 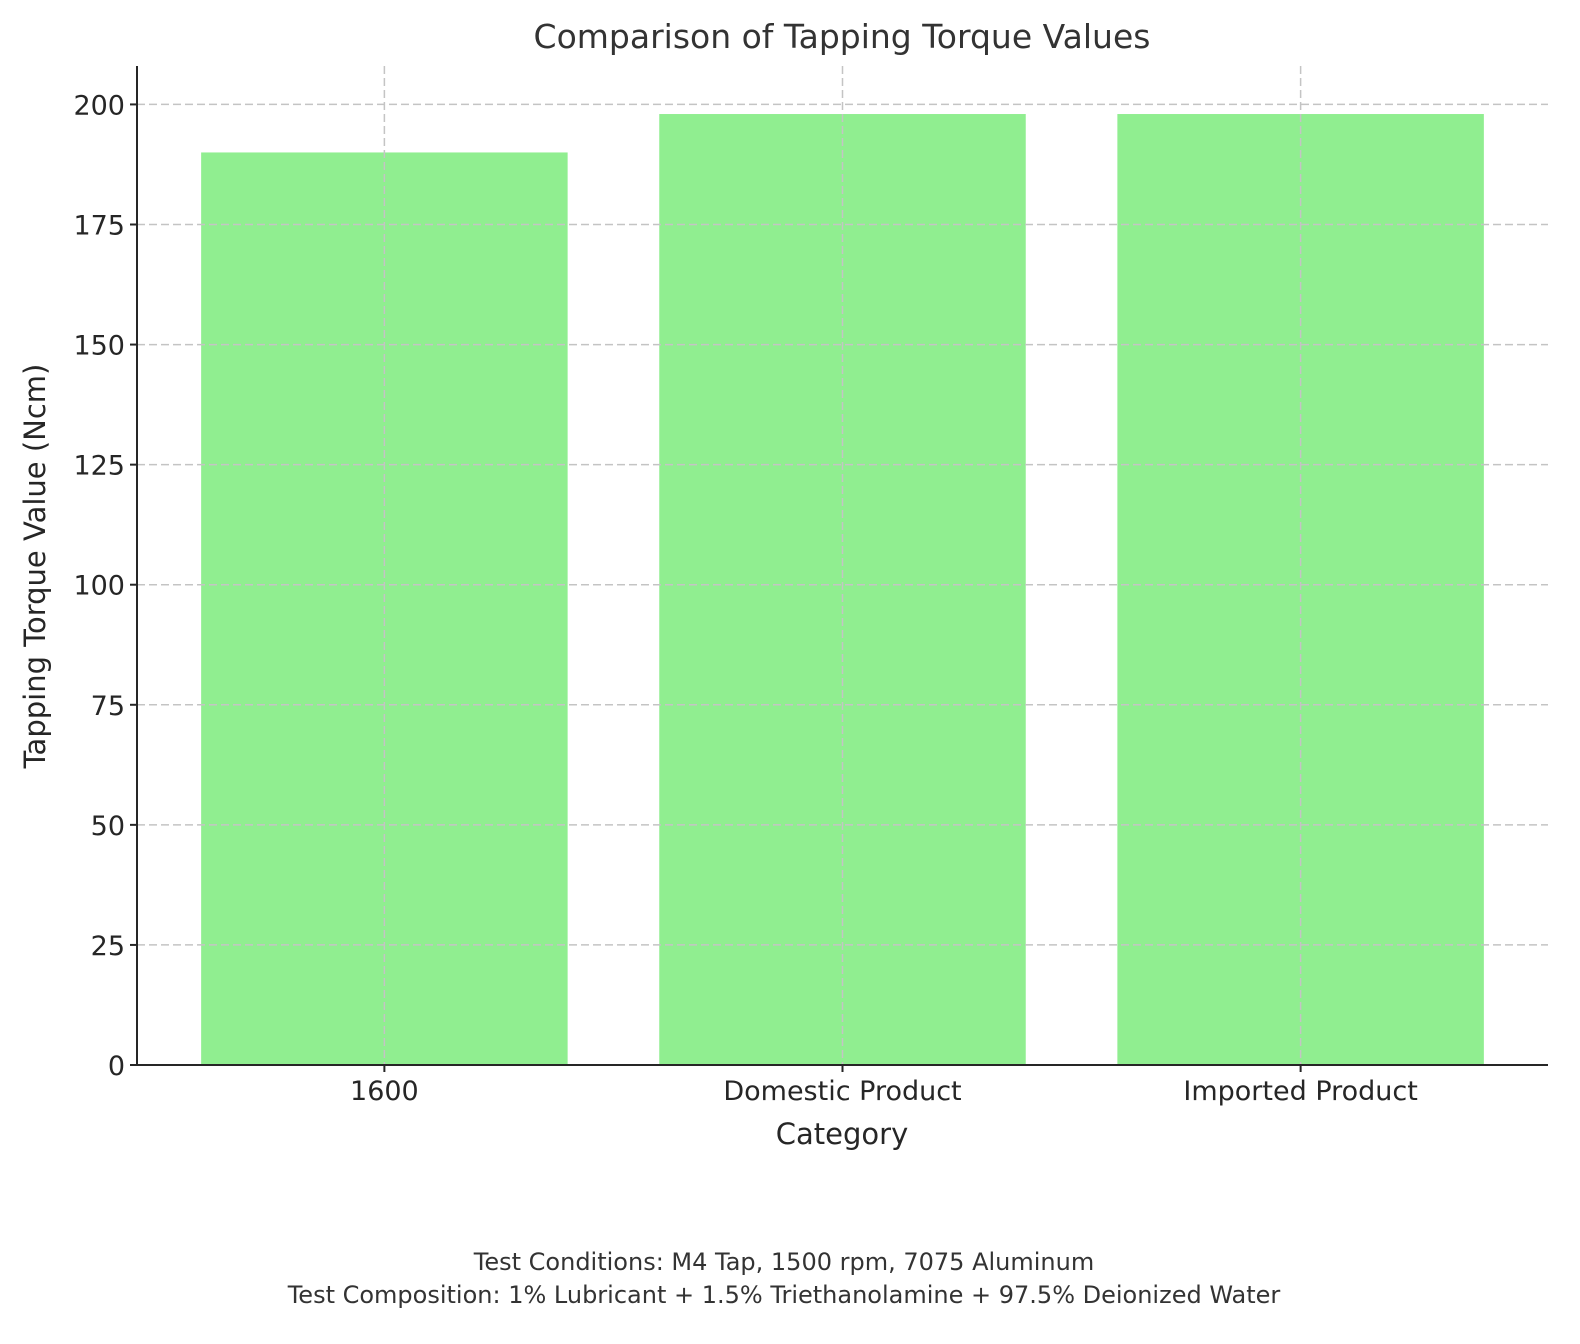 I want to click on y-tick-label: 0, so click(x=116, y=1066).